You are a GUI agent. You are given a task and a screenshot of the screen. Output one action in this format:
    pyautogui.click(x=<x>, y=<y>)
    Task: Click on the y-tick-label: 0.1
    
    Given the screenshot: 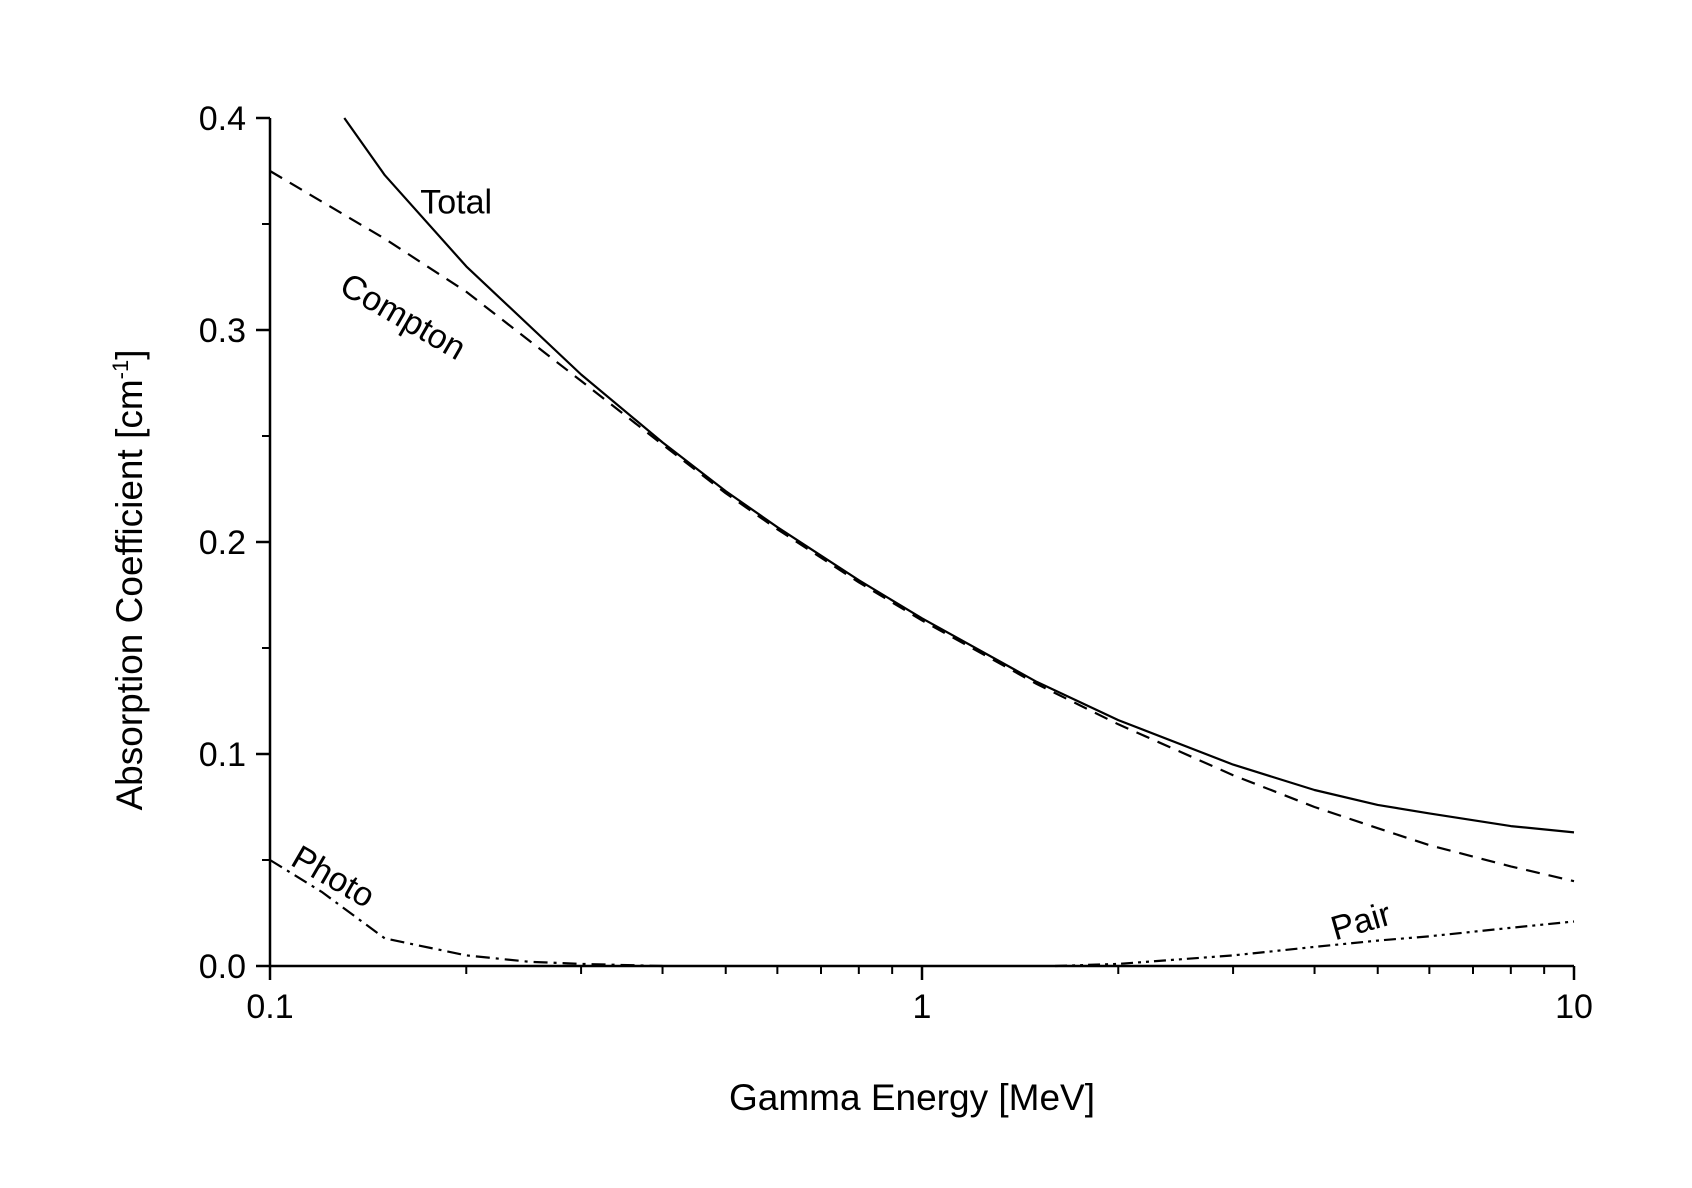 What is the action you would take?
    pyautogui.click(x=222, y=755)
    